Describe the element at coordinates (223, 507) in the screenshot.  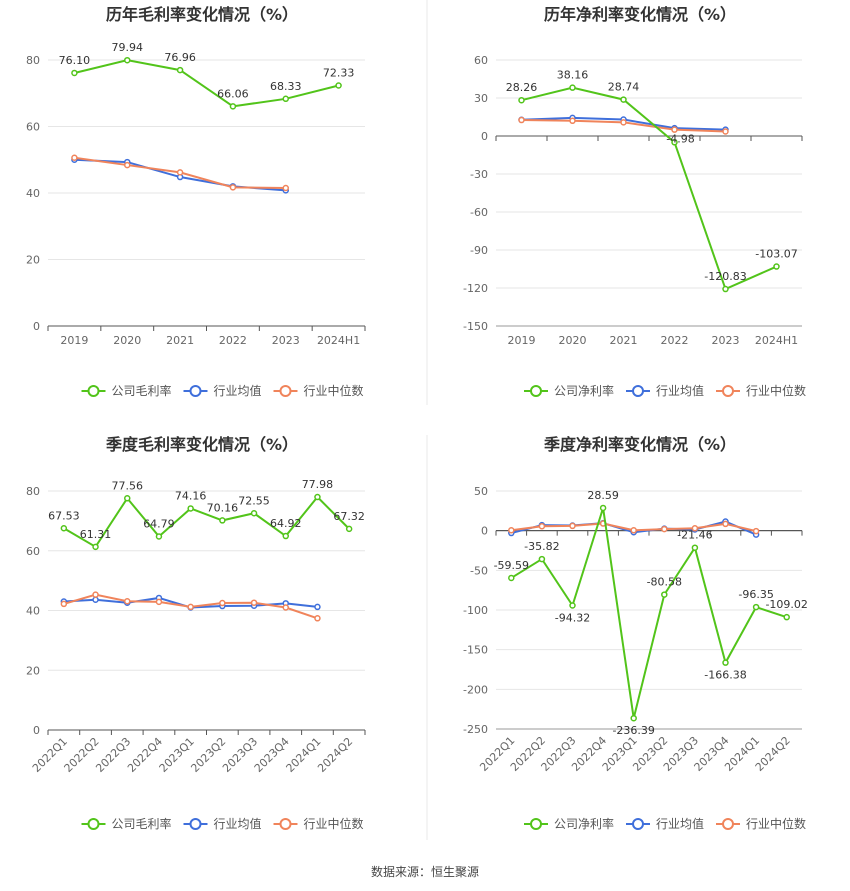
I see `data-label: 70.16` at that location.